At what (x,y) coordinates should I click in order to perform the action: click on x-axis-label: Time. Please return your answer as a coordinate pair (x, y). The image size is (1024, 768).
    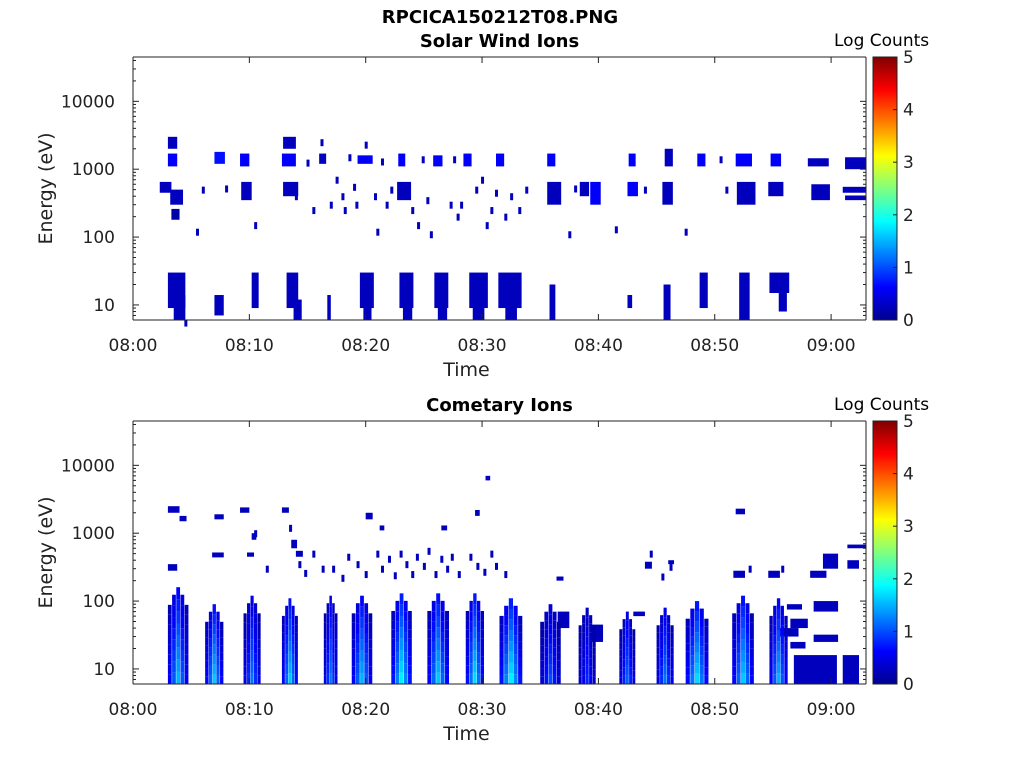
    Looking at the image, I should click on (466, 370).